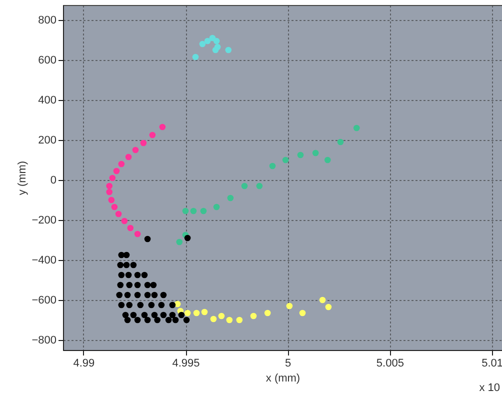  I want to click on y-axis-title: y (mm), so click(22, 178).